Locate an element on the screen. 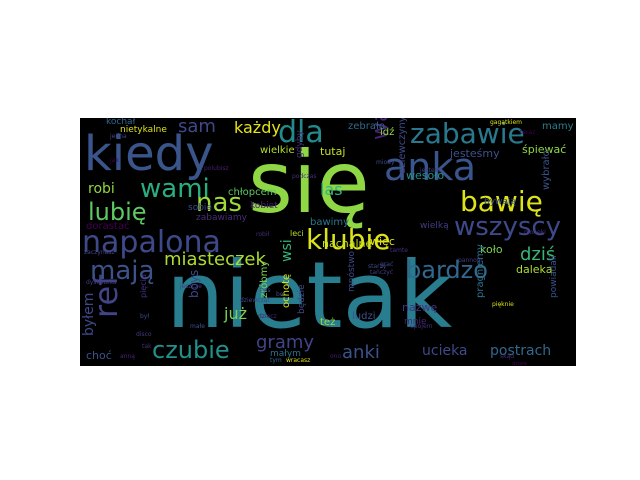 The height and width of the screenshot is (480, 640). cloud-word: nietak is located at coordinates (309, 295).